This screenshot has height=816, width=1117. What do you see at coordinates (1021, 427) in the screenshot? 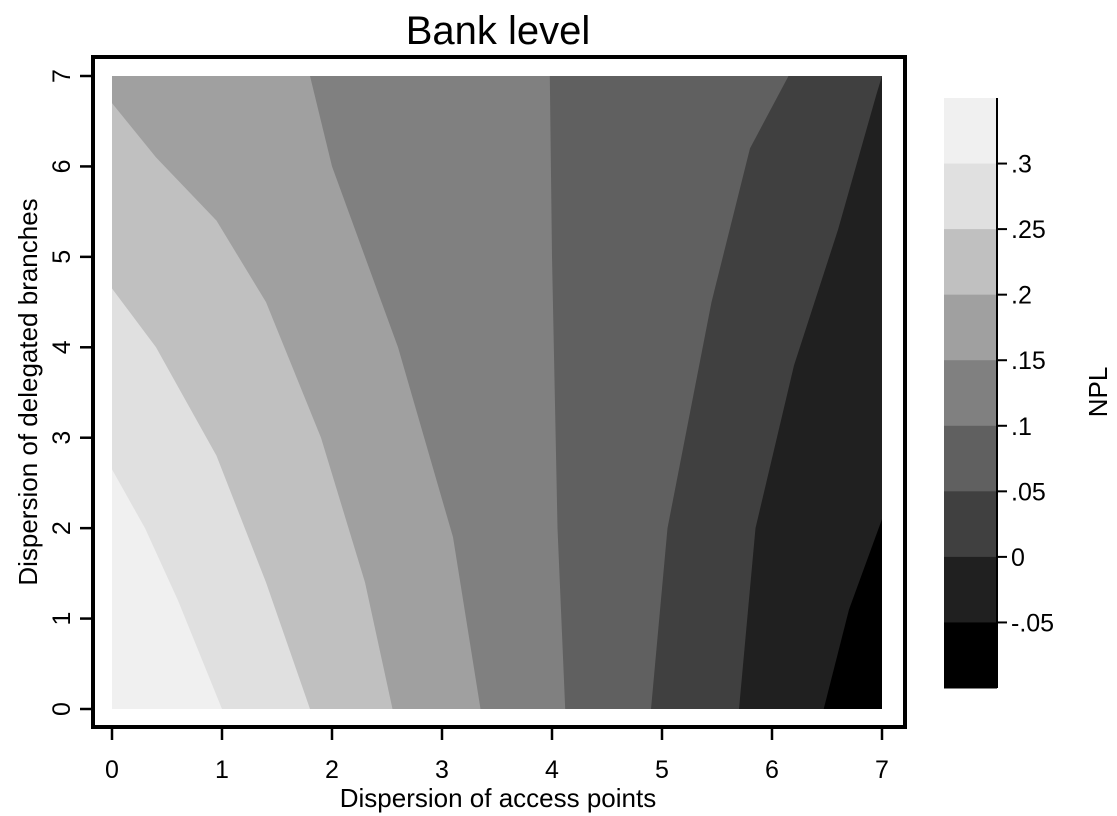
I see `colorbar-tick-label: .1` at bounding box center [1021, 427].